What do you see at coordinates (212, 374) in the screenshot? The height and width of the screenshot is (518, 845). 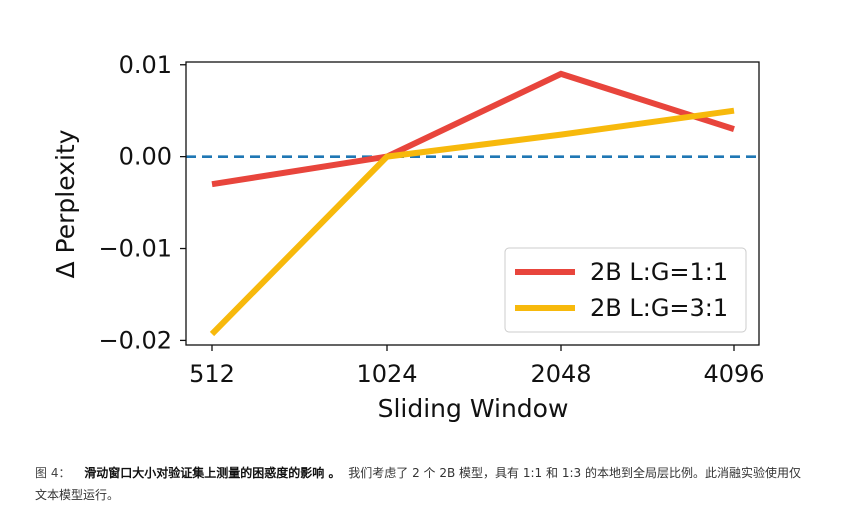 I see `x-tick-label: 512` at bounding box center [212, 374].